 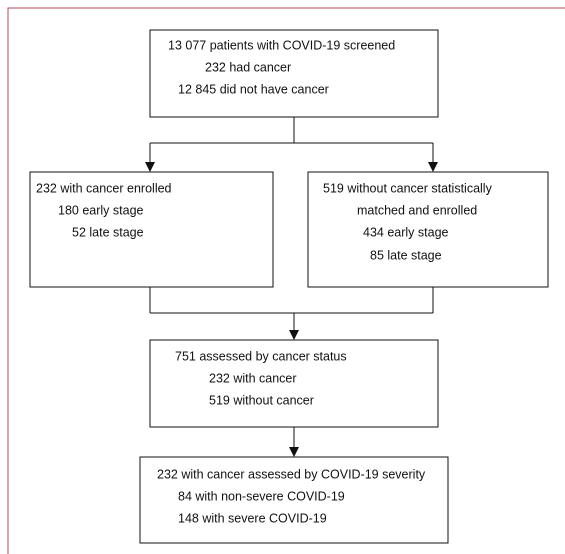 What do you see at coordinates (261, 496) in the screenshot?
I see `node-text: 84 with non-severe COVID-19` at bounding box center [261, 496].